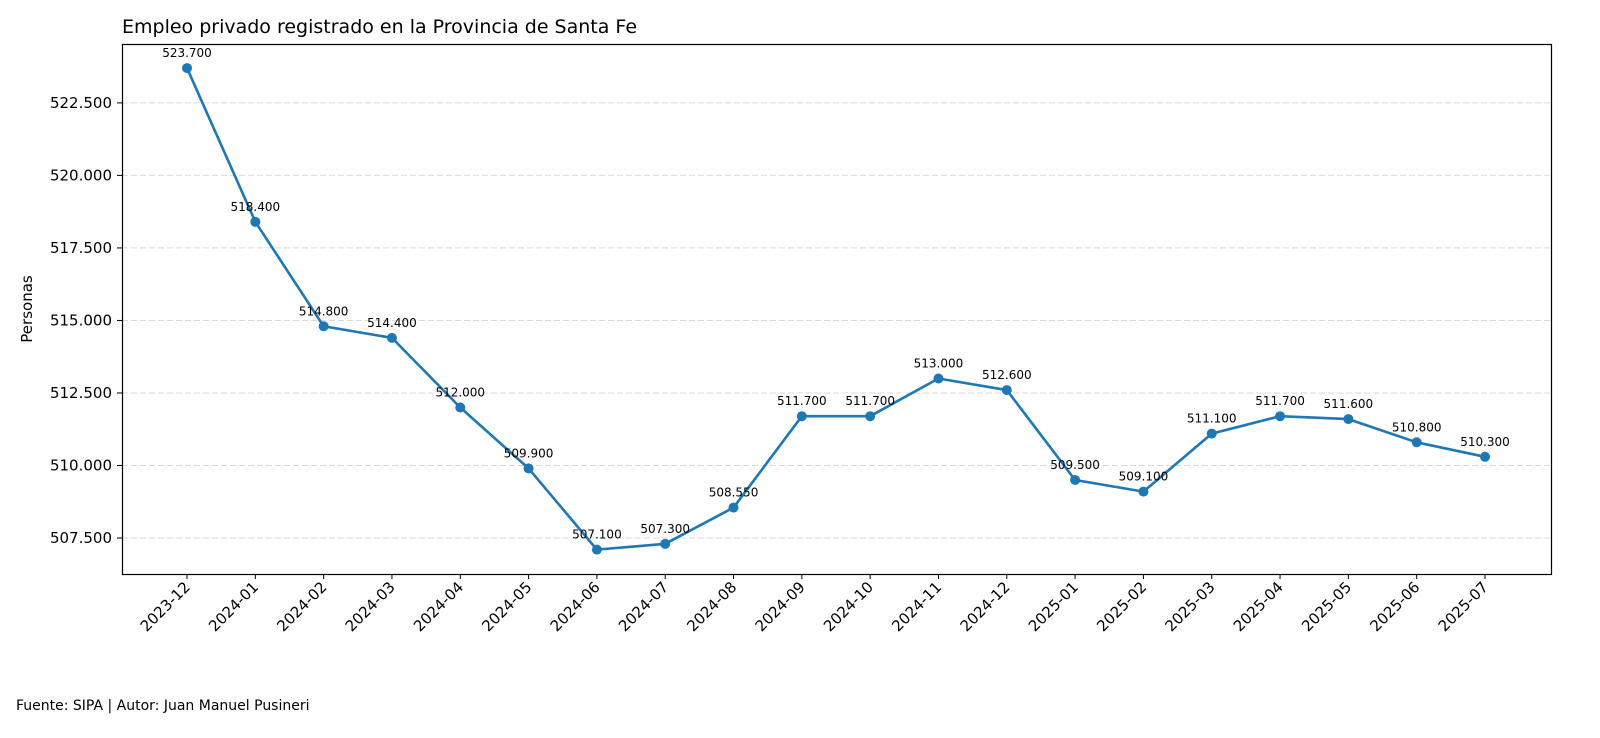 This screenshot has height=738, width=1600. I want to click on y-tick-label: 510.000, so click(81, 466).